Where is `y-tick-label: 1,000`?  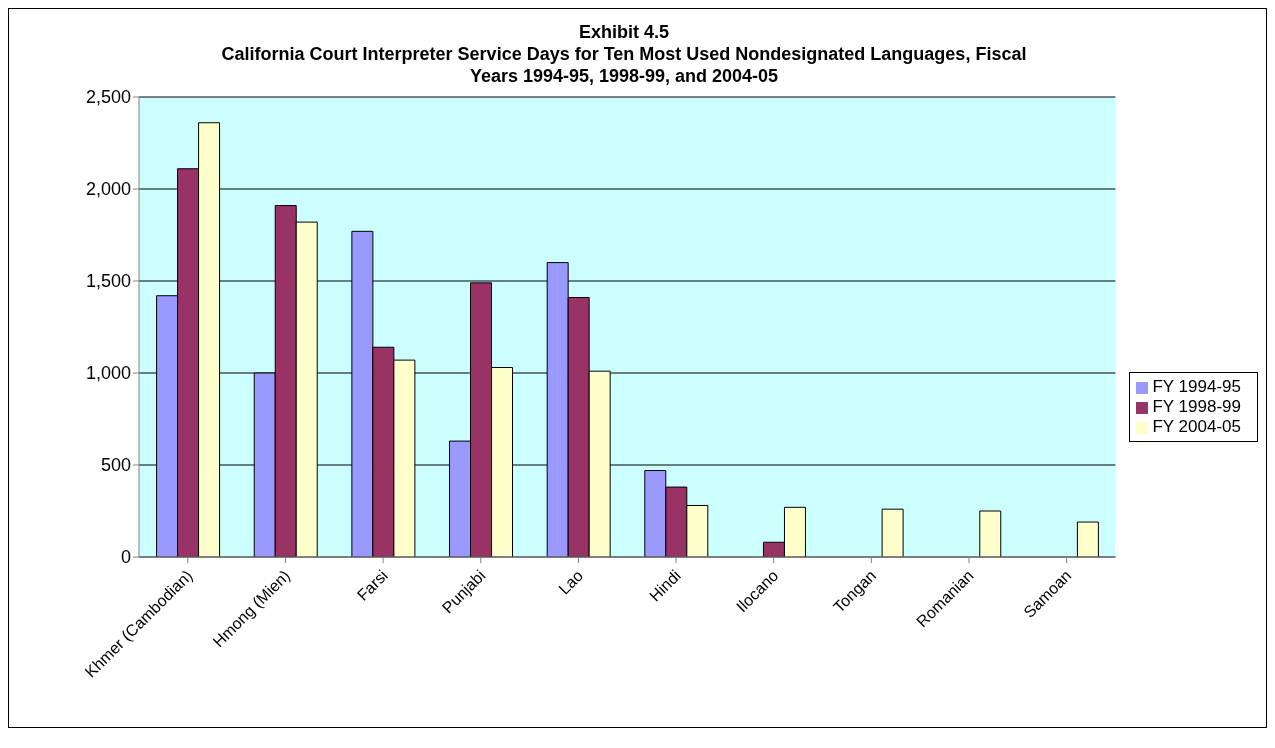
y-tick-label: 1,000 is located at coordinates (108, 373).